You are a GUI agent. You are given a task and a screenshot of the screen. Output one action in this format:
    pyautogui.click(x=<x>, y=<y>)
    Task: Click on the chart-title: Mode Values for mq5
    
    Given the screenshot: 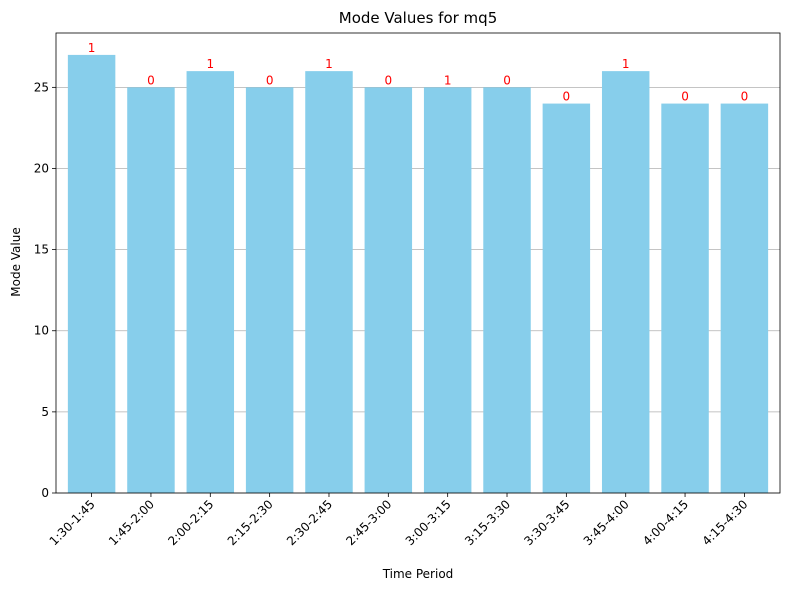 What is the action you would take?
    pyautogui.click(x=418, y=18)
    